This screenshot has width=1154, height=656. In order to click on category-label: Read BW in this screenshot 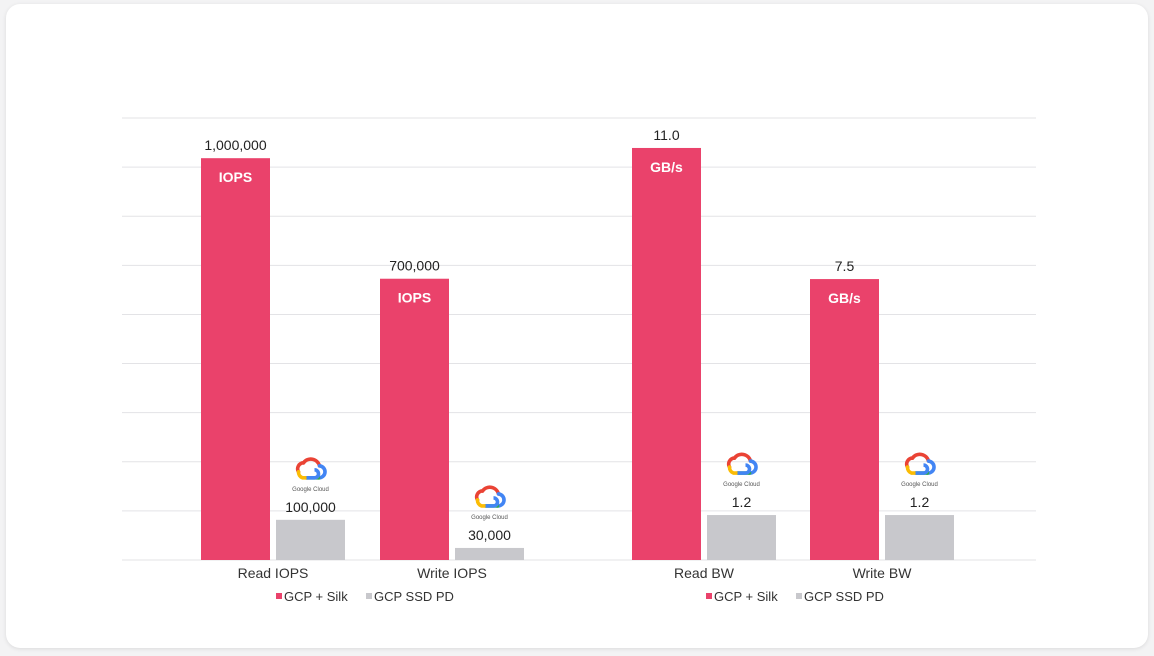, I will do `click(704, 573)`.